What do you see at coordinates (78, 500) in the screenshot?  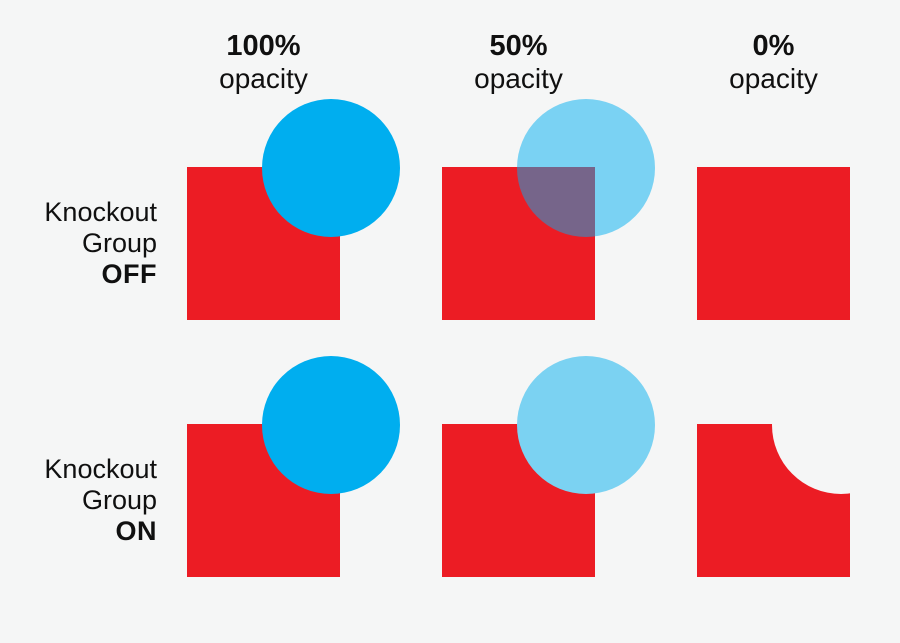 I see `row-label-knockout-group-on: Knockout Group ON` at bounding box center [78, 500].